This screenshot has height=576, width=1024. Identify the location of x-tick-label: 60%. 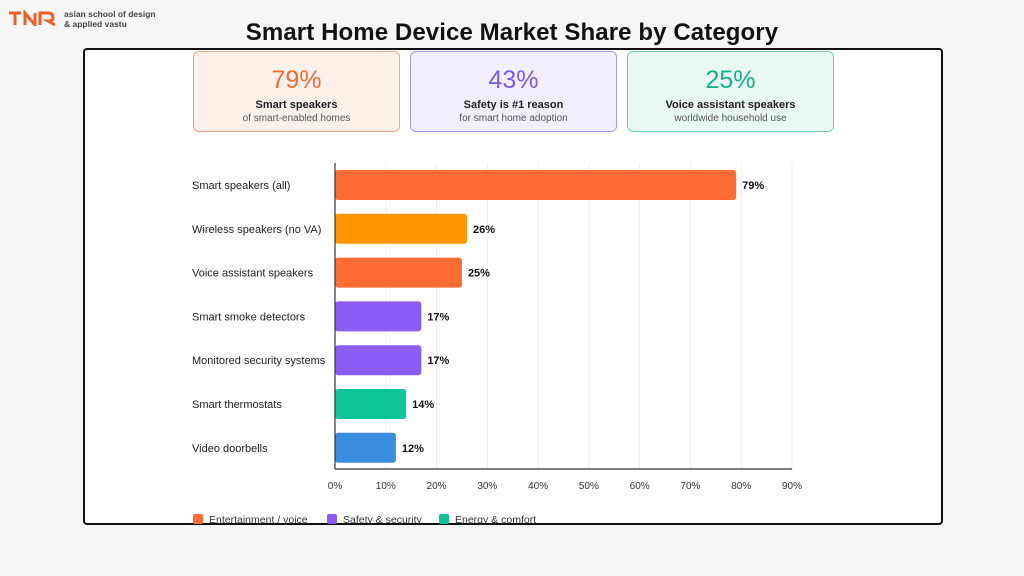
(640, 486).